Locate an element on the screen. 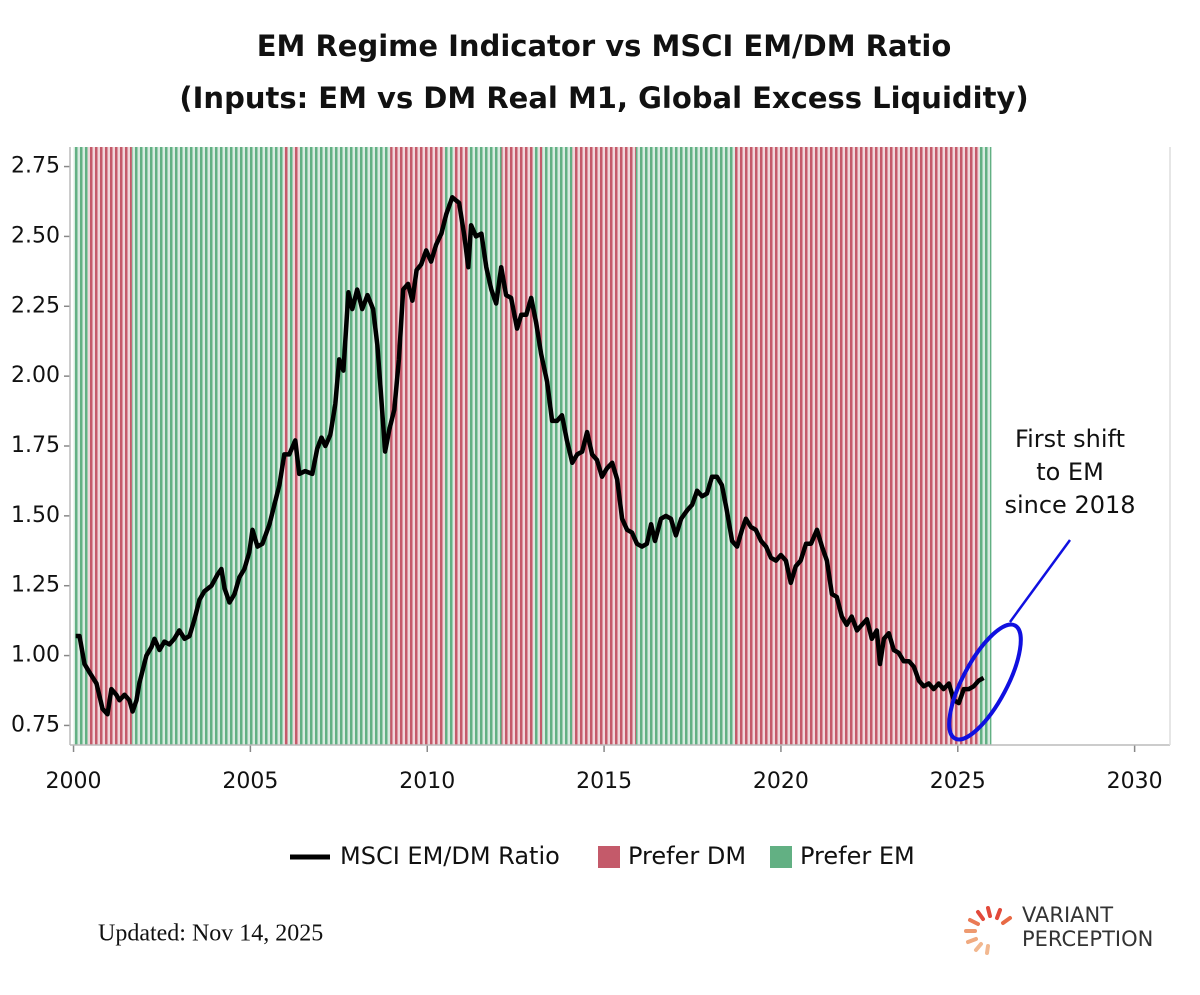 The image size is (1200, 995). y-tick-label: 1.50 is located at coordinates (35, 515).